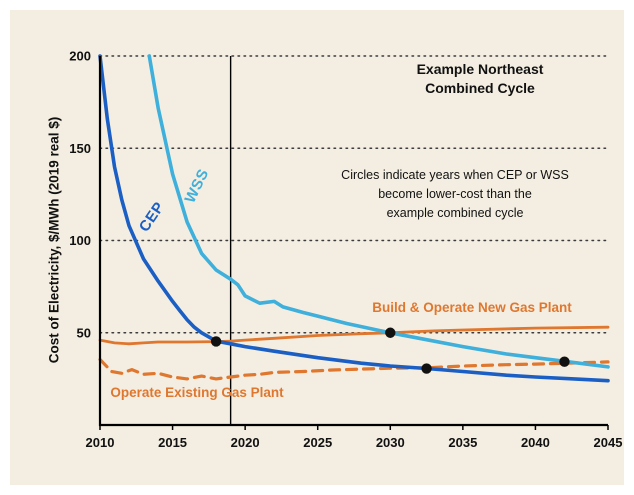  What do you see at coordinates (608, 442) in the screenshot?
I see `x-tick-label: 2045` at bounding box center [608, 442].